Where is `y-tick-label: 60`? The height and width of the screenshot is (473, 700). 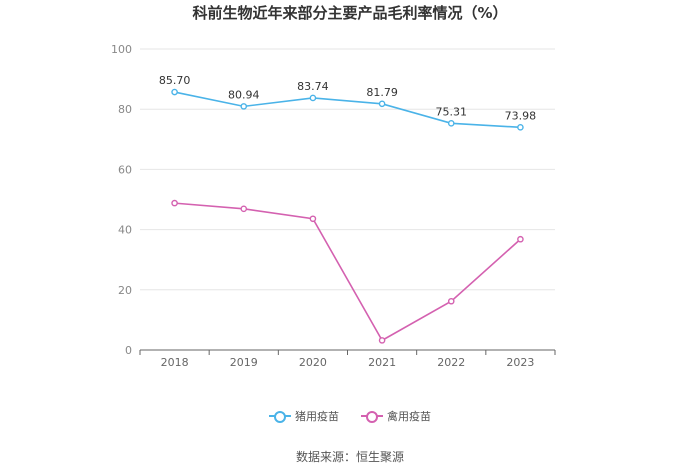
y-tick-label: 60 is located at coordinates (125, 169).